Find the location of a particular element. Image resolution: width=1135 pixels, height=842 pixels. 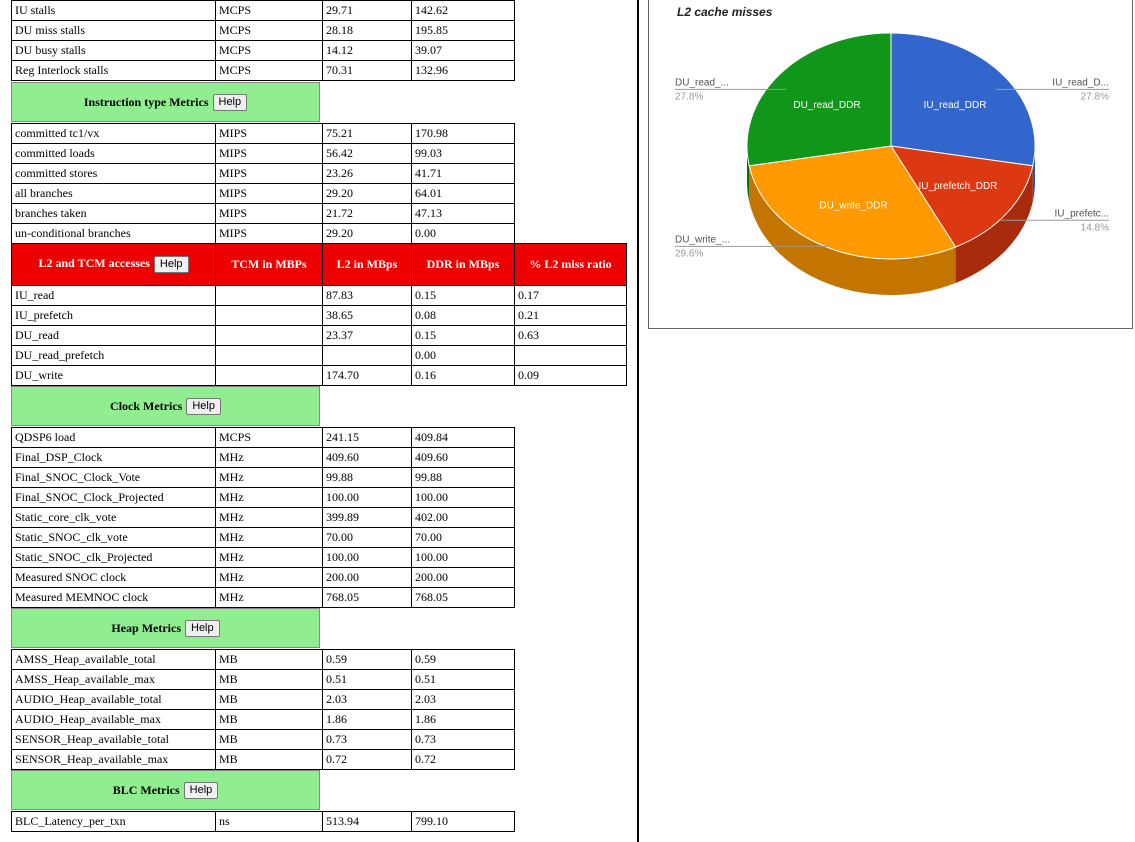

slice-percent-label: 14.8% is located at coordinates (1095, 227).